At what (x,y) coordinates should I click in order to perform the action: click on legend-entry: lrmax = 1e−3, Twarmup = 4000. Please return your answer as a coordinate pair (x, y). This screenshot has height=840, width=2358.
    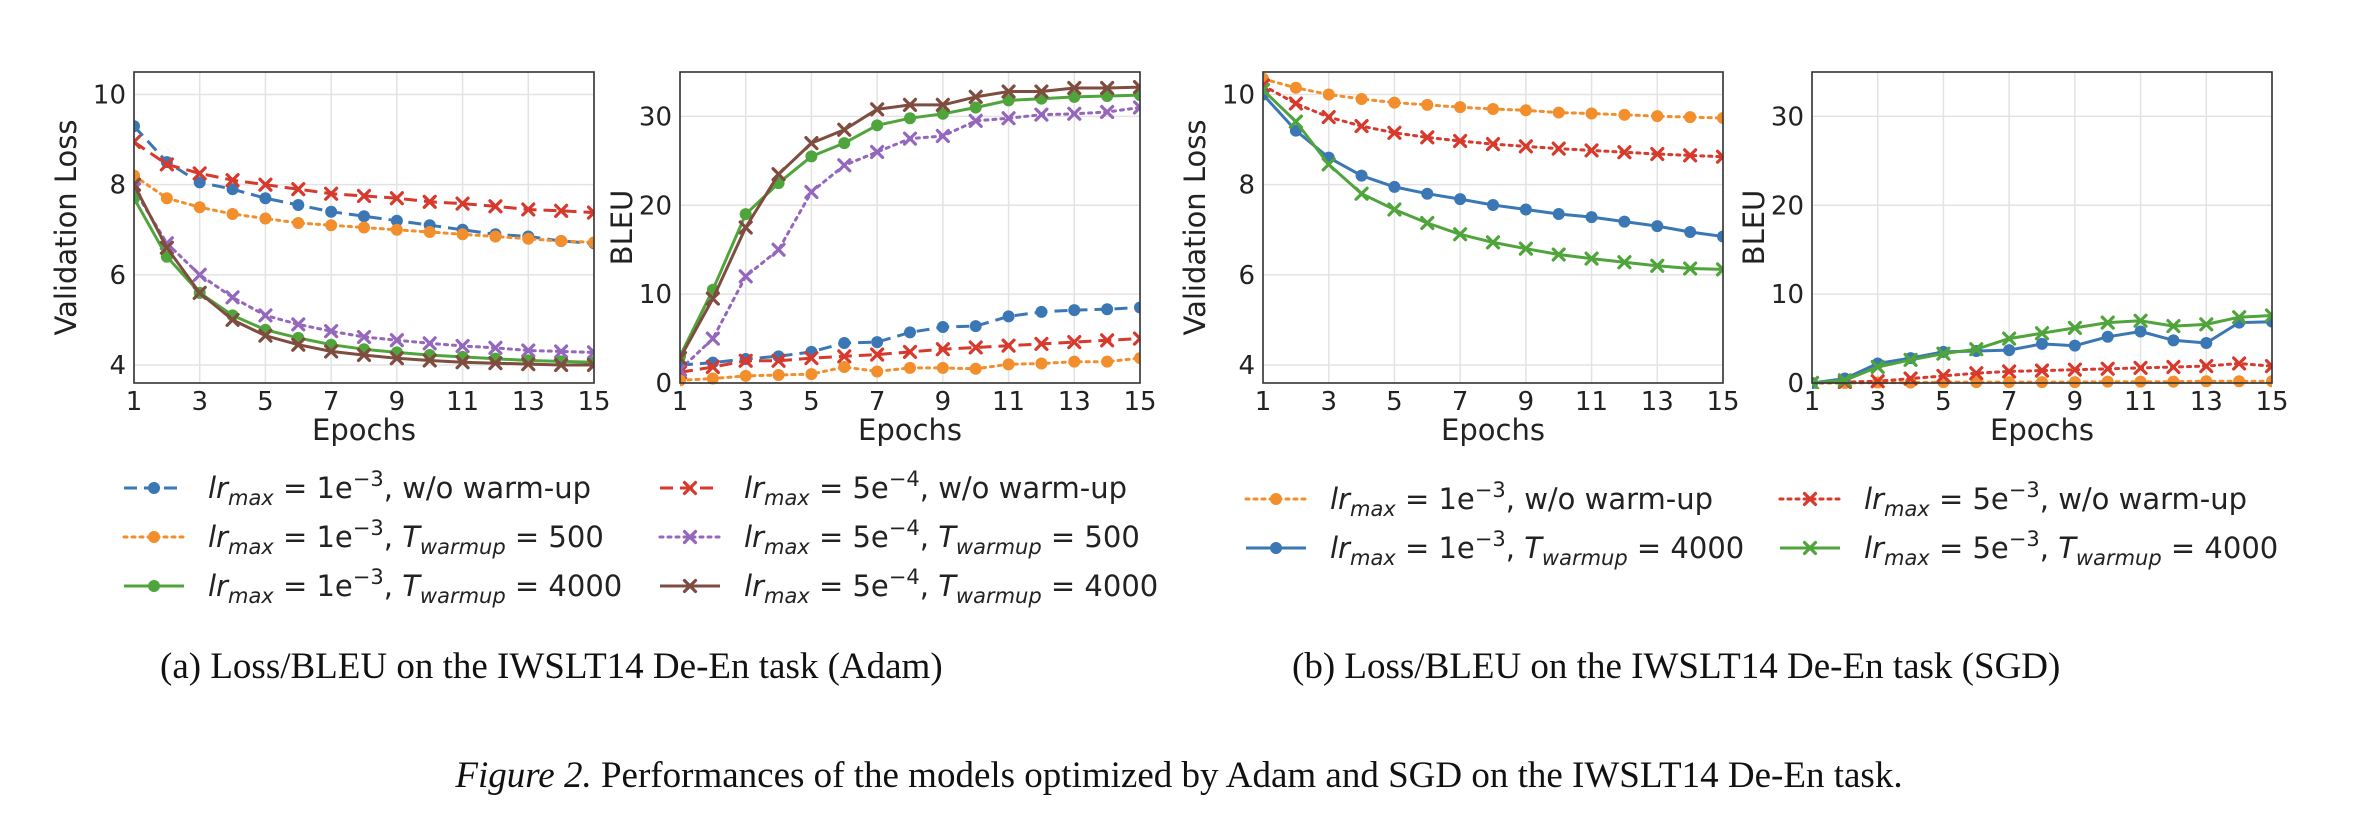
    Looking at the image, I should click on (373, 586).